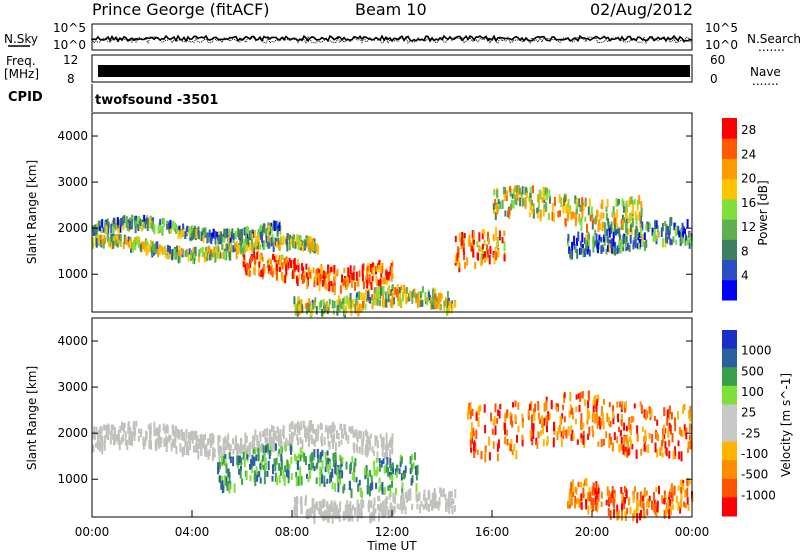 Image resolution: width=800 pixels, height=554 pixels. I want to click on freq-unit-label: [MHz], so click(21, 74).